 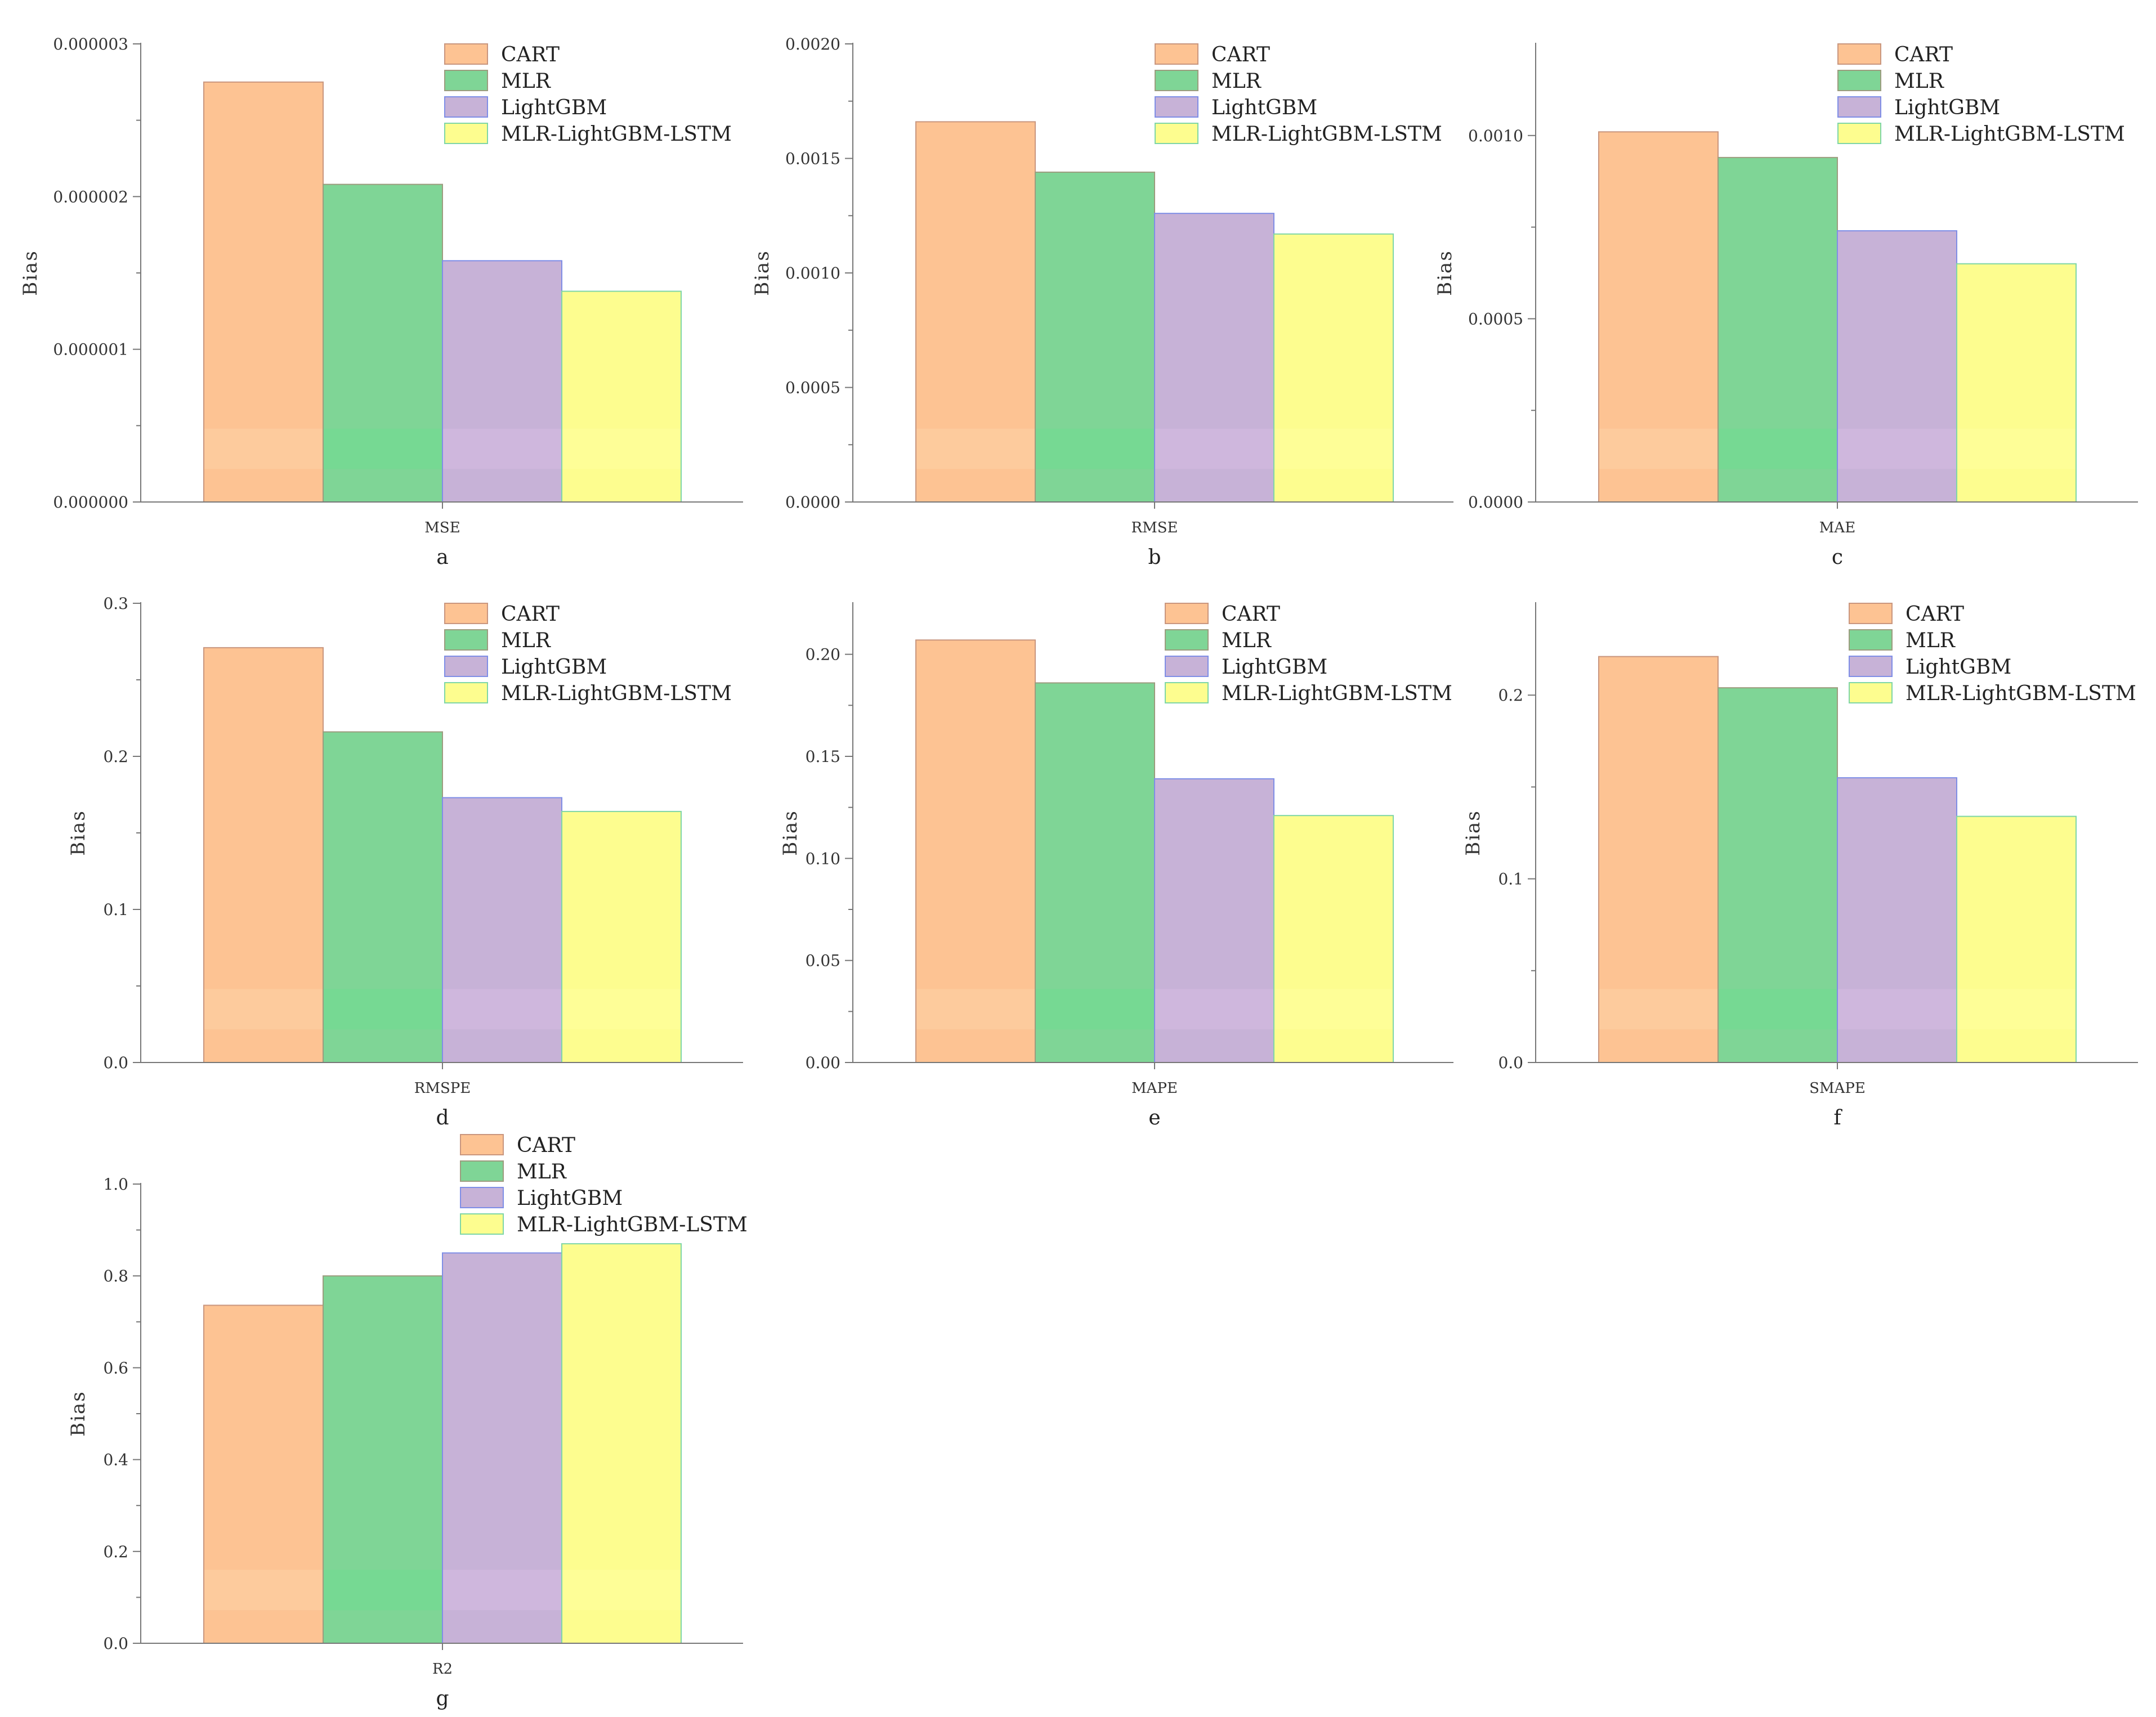 I want to click on y-tick-label: 0.3, so click(x=116, y=603).